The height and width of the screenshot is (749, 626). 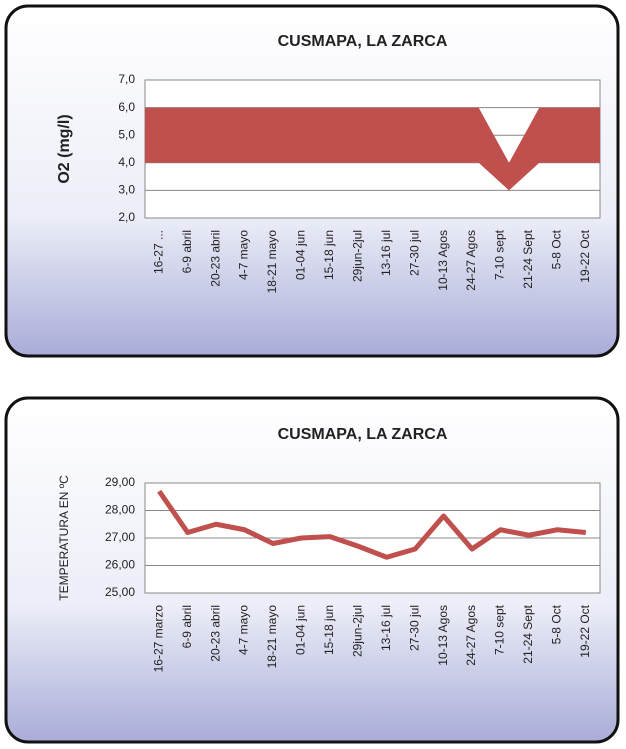 I want to click on y-axis-label: TEMPERATURA EN ºC, so click(x=64, y=538).